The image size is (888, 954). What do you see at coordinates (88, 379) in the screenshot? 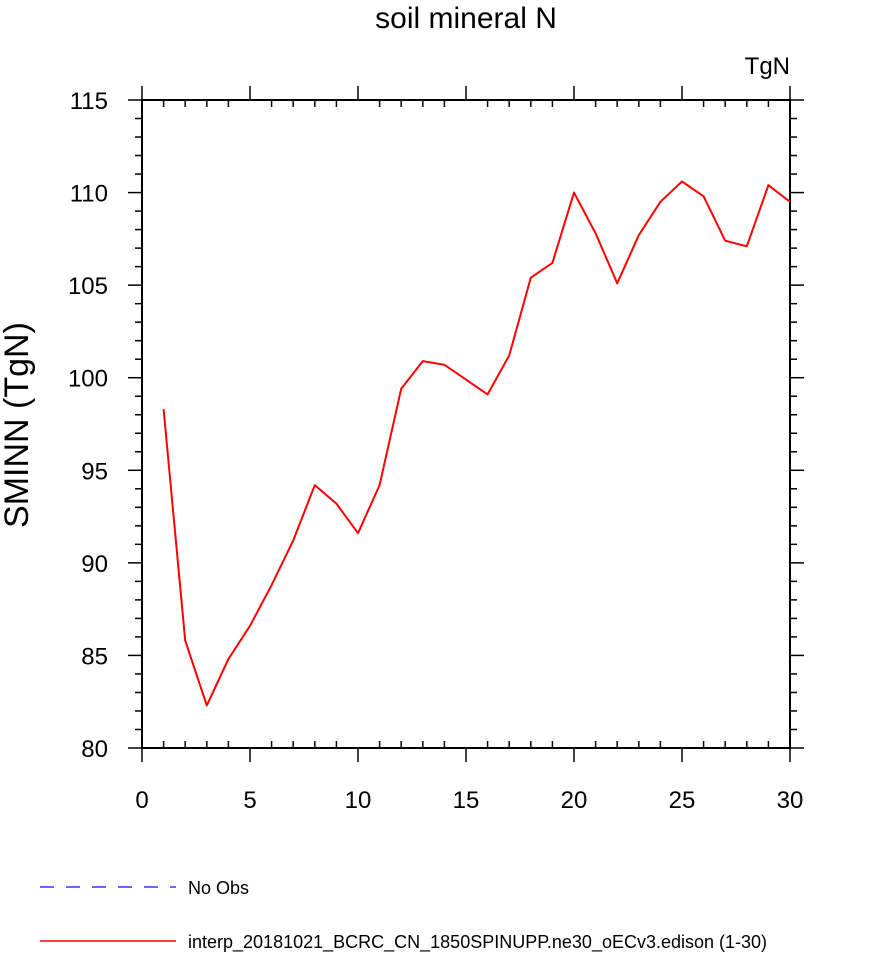
I see `y-tick-label: 100` at bounding box center [88, 379].